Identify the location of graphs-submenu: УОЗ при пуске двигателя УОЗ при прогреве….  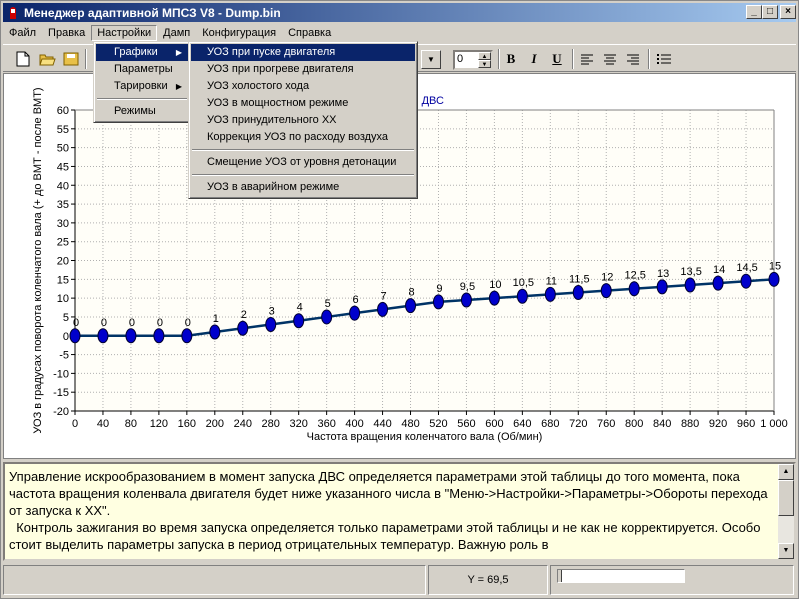
(303, 120).